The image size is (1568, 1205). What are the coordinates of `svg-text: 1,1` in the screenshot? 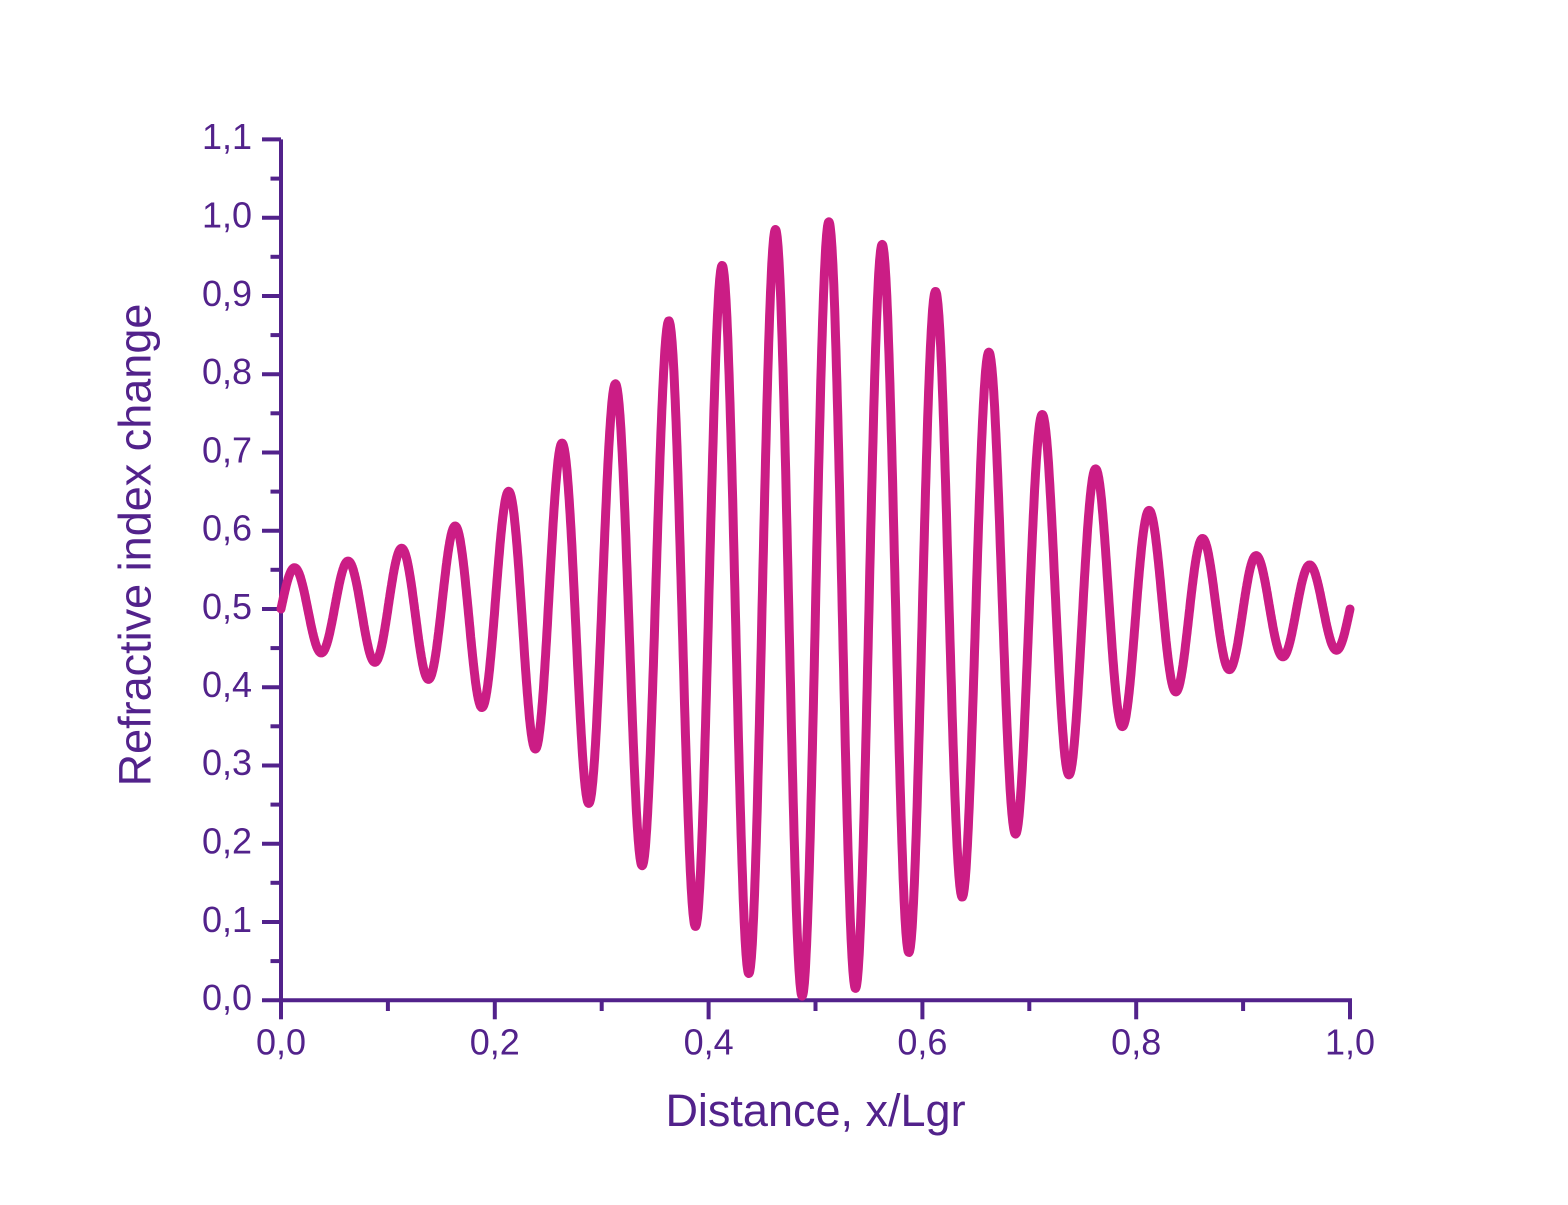 It's located at (227, 136).